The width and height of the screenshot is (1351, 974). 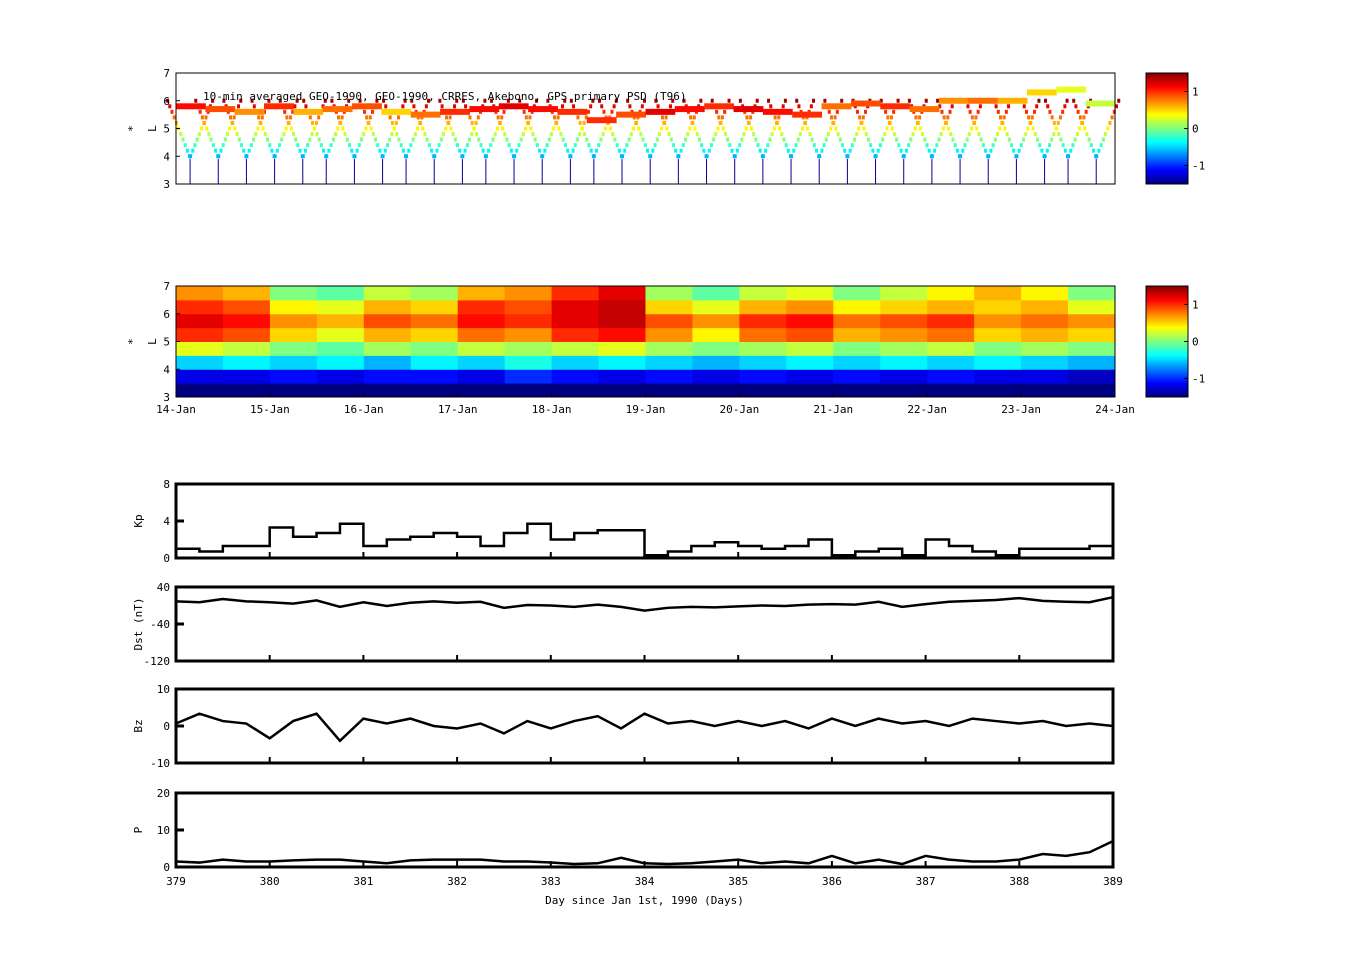 I want to click on colorbar-tick-label: -1, so click(x=1198, y=379).